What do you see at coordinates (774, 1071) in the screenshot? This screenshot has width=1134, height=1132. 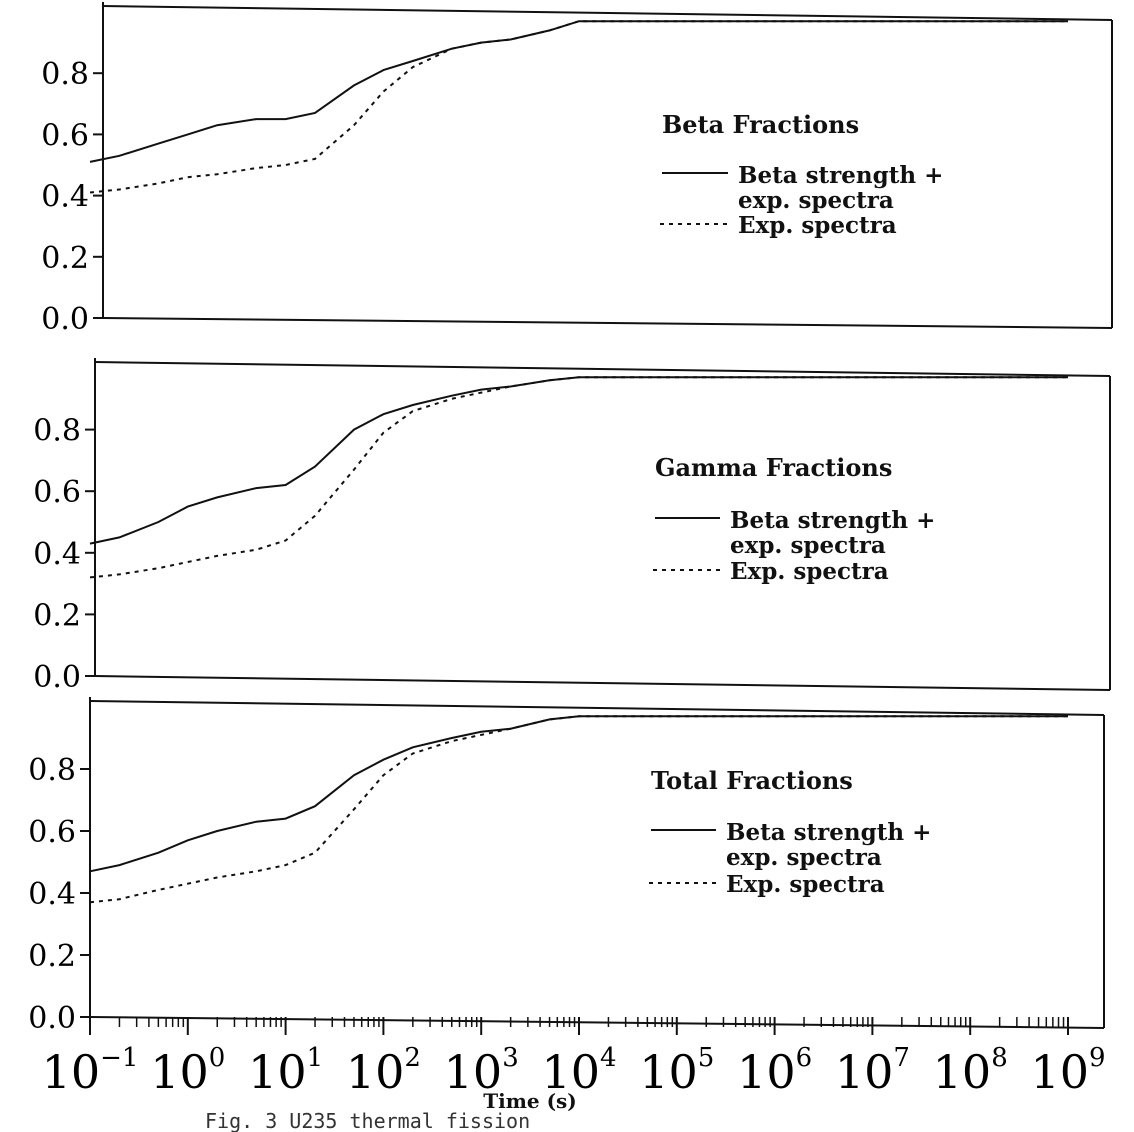 I see `x-tick-label: 10⁶` at bounding box center [774, 1071].